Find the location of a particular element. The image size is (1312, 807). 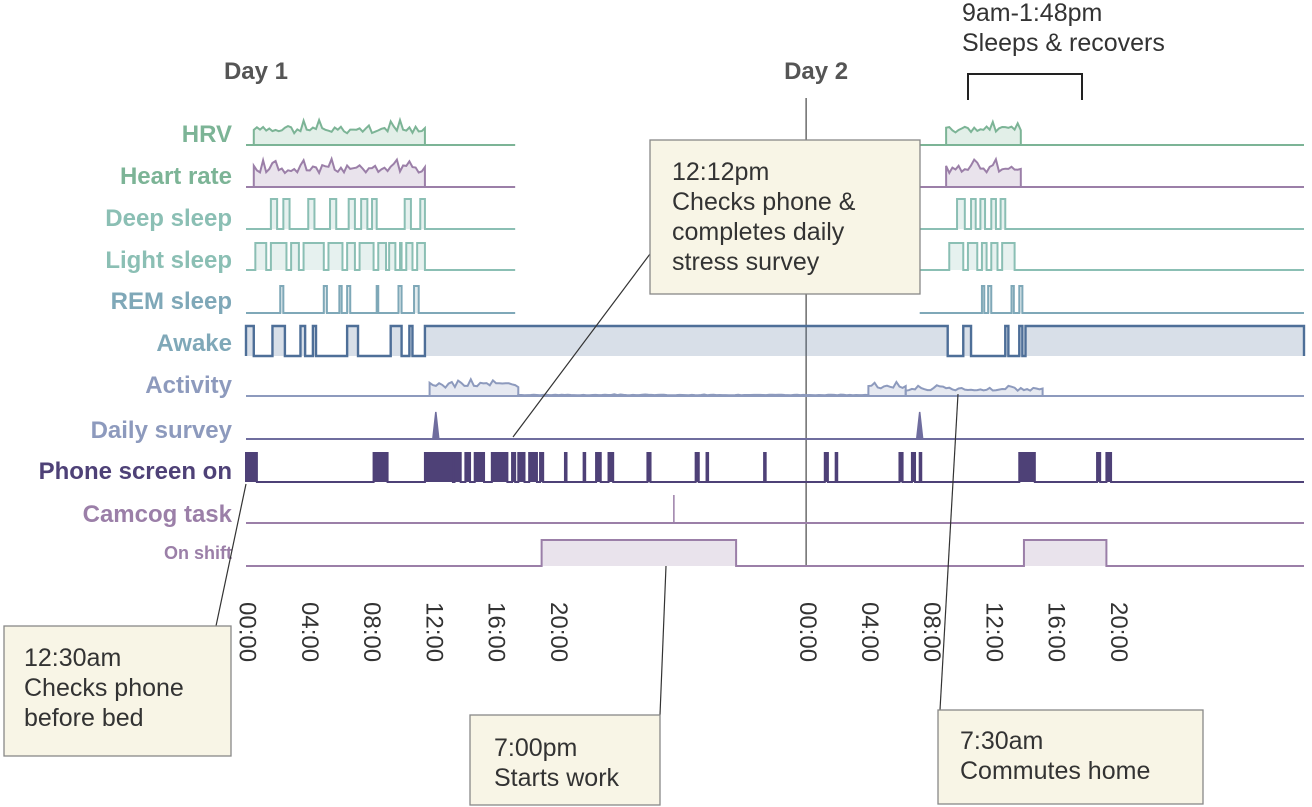

day-label-2: Day 2 is located at coordinates (816, 71).